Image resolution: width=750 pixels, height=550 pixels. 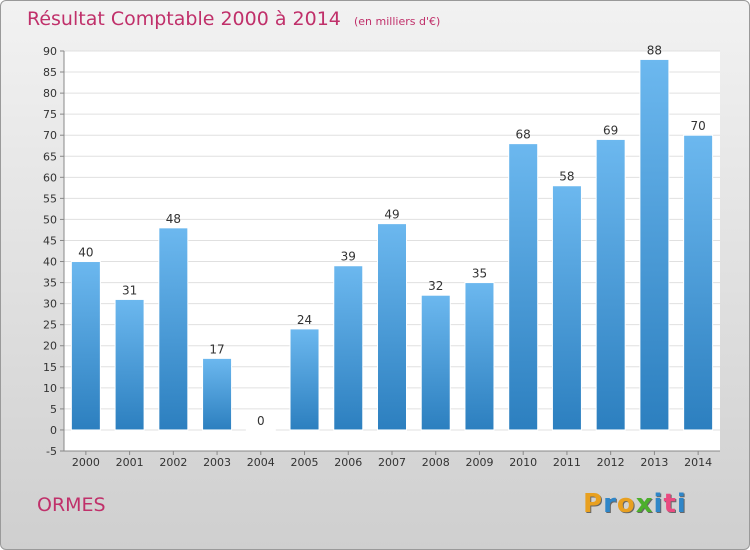 What do you see at coordinates (173, 462) in the screenshot?
I see `x-tick-label: 2002` at bounding box center [173, 462].